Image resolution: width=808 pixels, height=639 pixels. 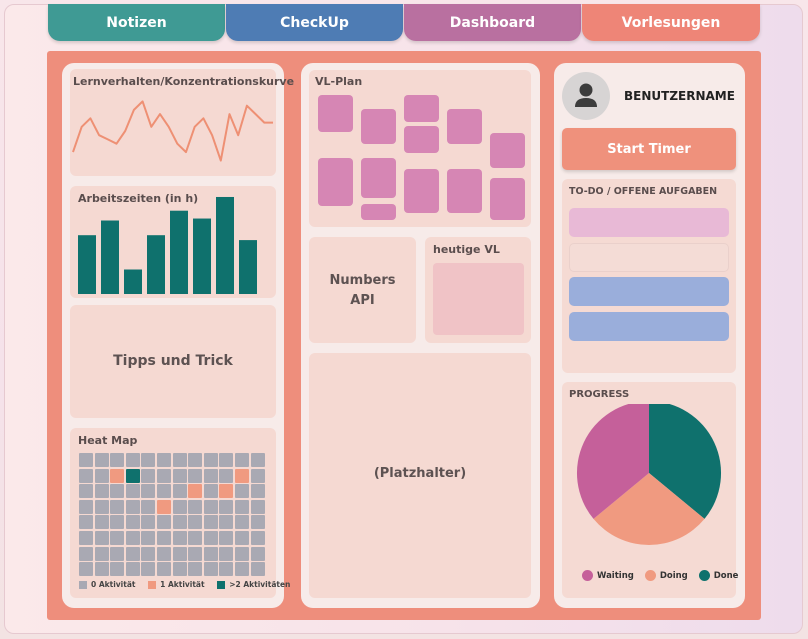 I want to click on placeholder-card: (Platzhalter), so click(x=420, y=475).